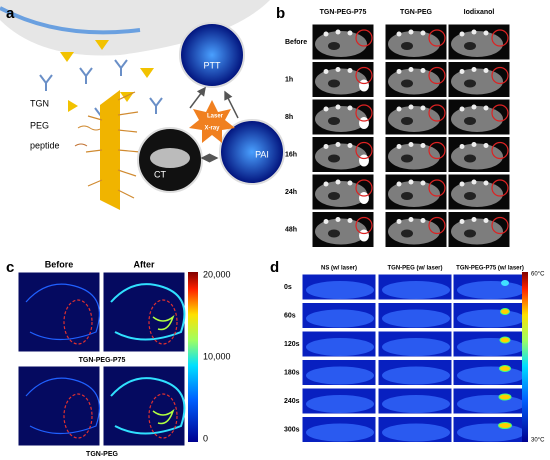 The height and width of the screenshot is (460, 550). Describe the element at coordinates (280, 13) in the screenshot. I see `panel-letter: b` at that location.